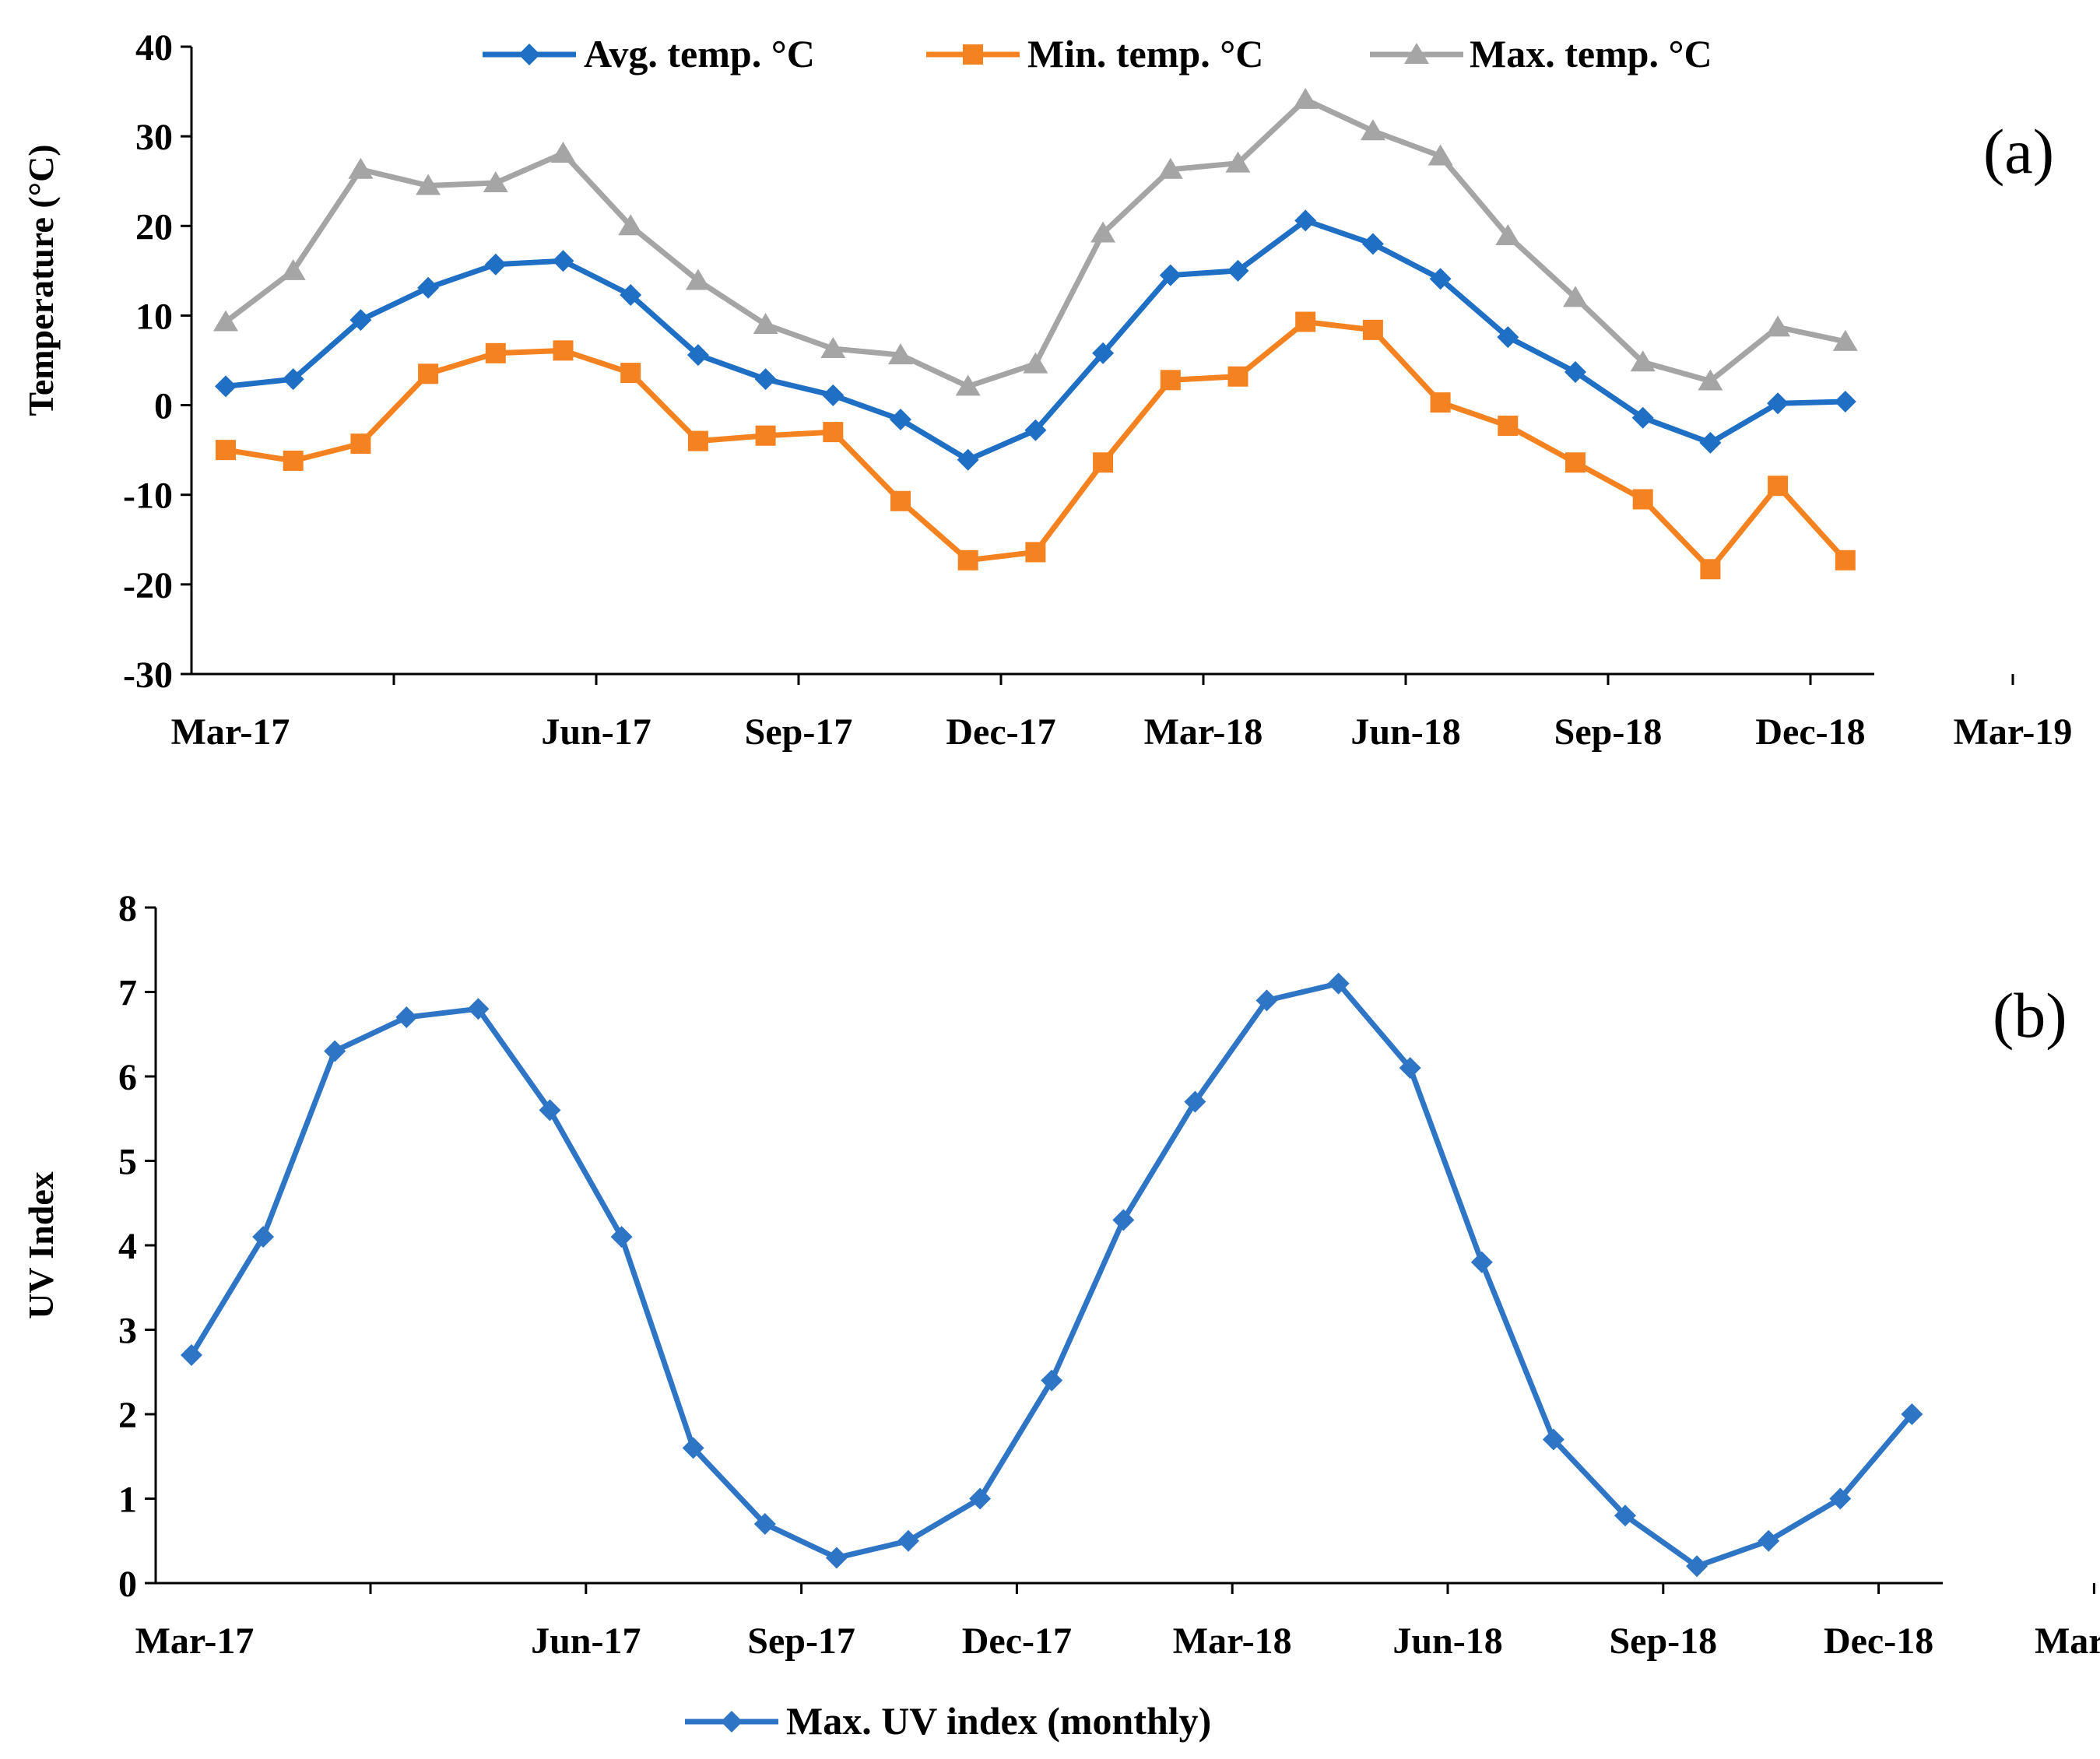  Describe the element at coordinates (799, 732) in the screenshot. I see `temp-x-tick-label: Sep-17` at that location.